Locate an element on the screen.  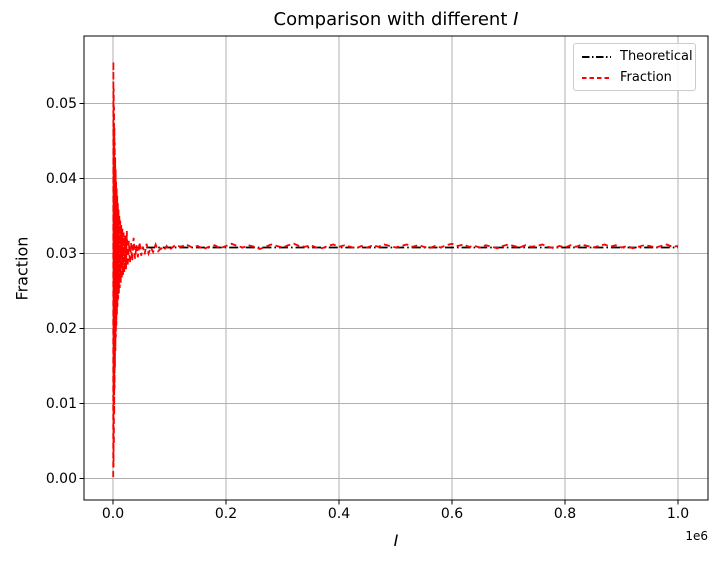
y-axis-label: Fraction is located at coordinates (22, 268).